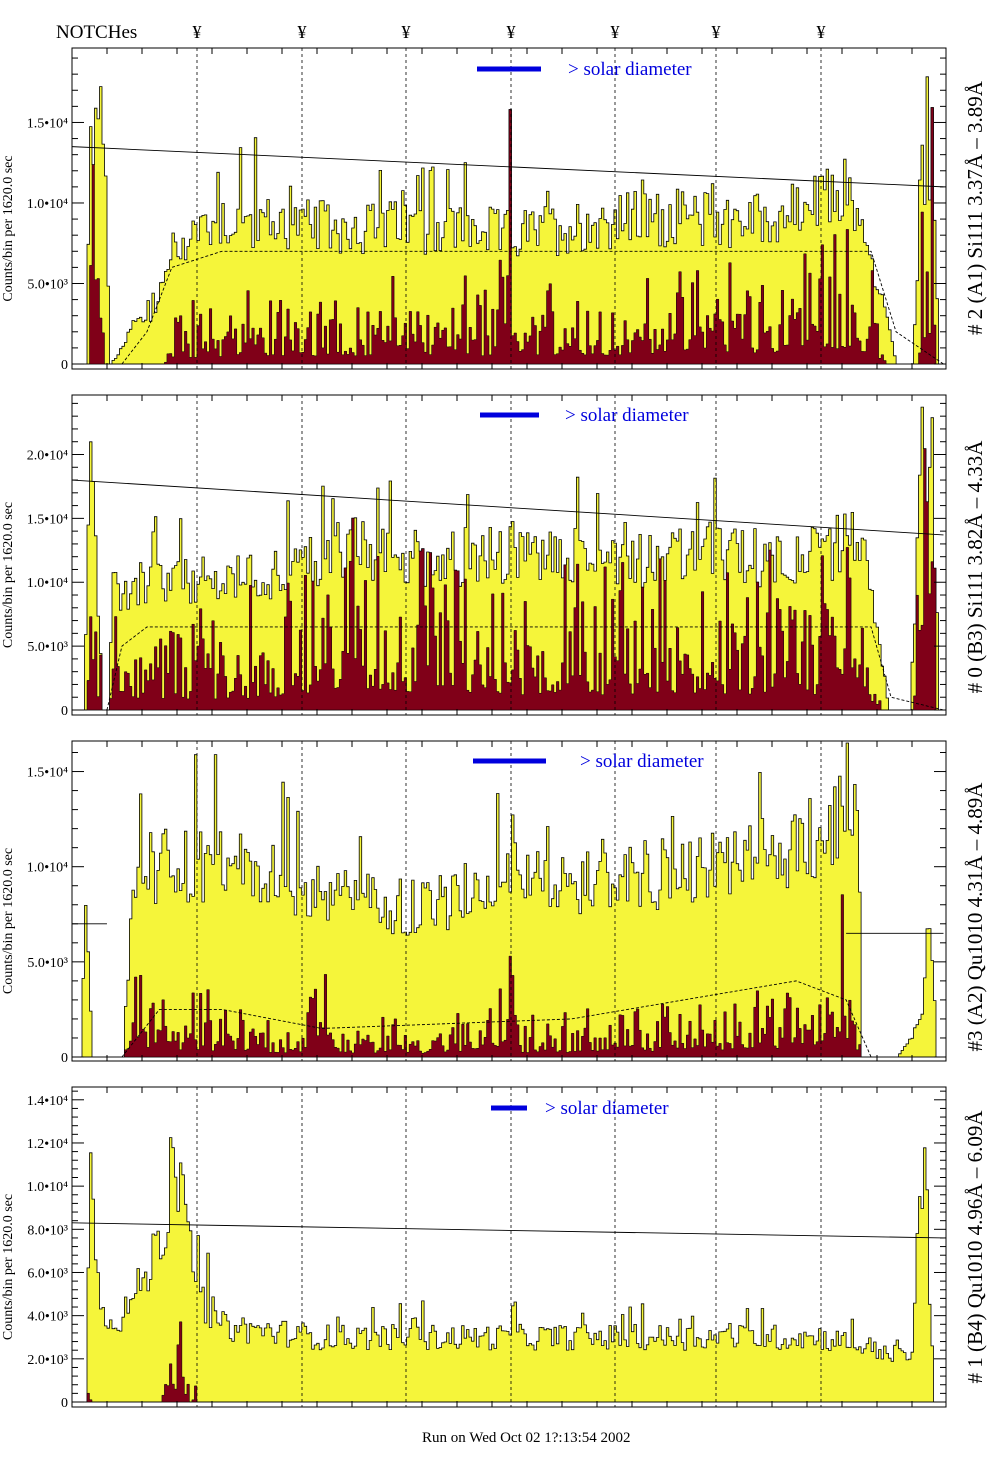 This screenshot has width=1004, height=1481. What do you see at coordinates (526, 1438) in the screenshot?
I see `run-timestamp: Run on Wed Oct 02 1?:13:54 2002` at bounding box center [526, 1438].